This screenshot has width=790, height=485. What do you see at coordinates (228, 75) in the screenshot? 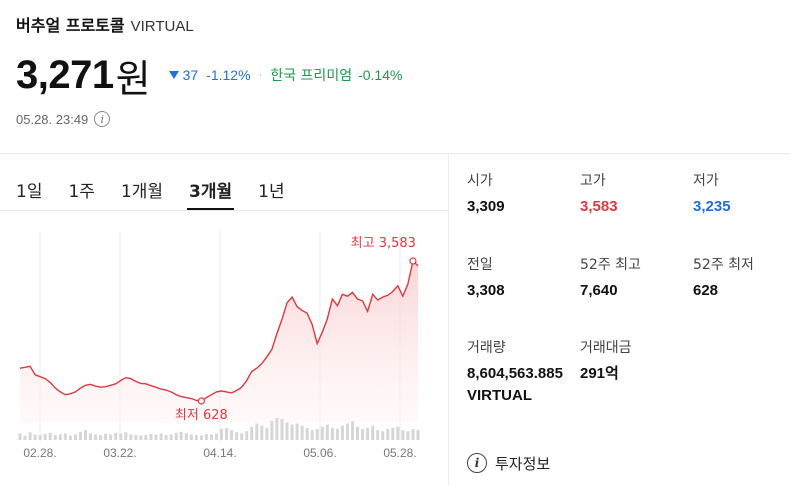
I see `price-change-percent: -1.12%` at bounding box center [228, 75].